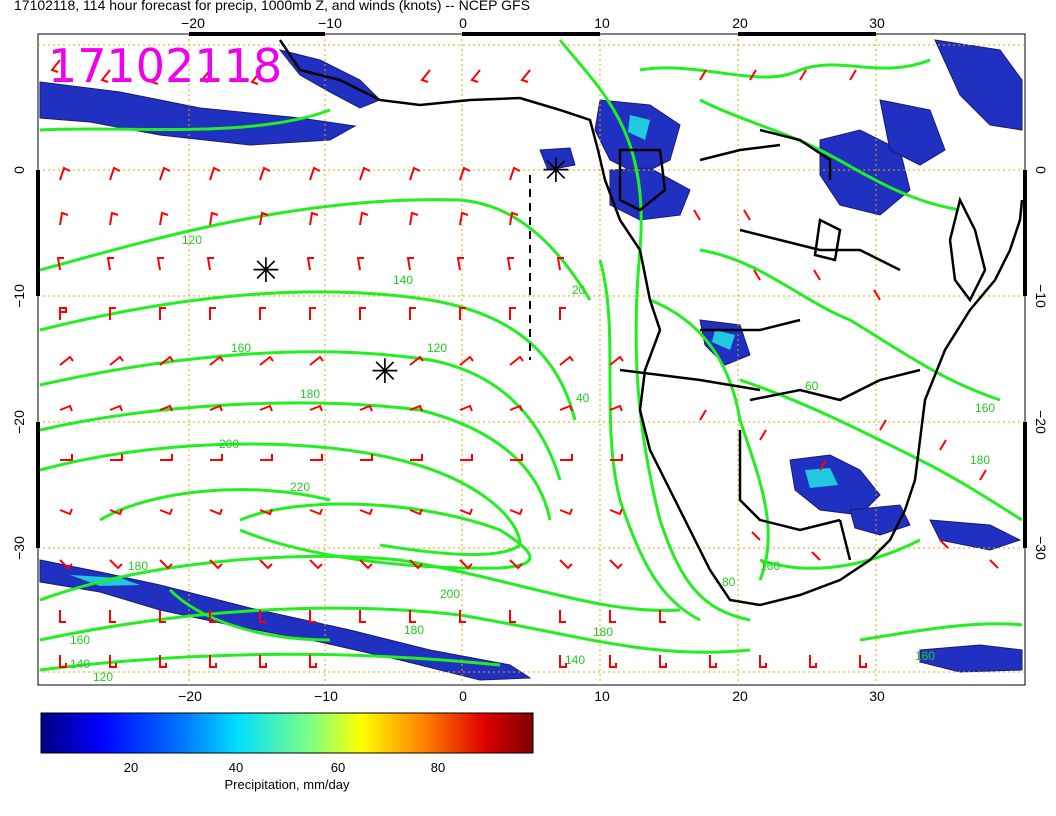 This screenshot has height=816, width=1056. Describe the element at coordinates (411, 271) in the screenshot. I see `high-markers: ✳ ✳ ✳` at that location.